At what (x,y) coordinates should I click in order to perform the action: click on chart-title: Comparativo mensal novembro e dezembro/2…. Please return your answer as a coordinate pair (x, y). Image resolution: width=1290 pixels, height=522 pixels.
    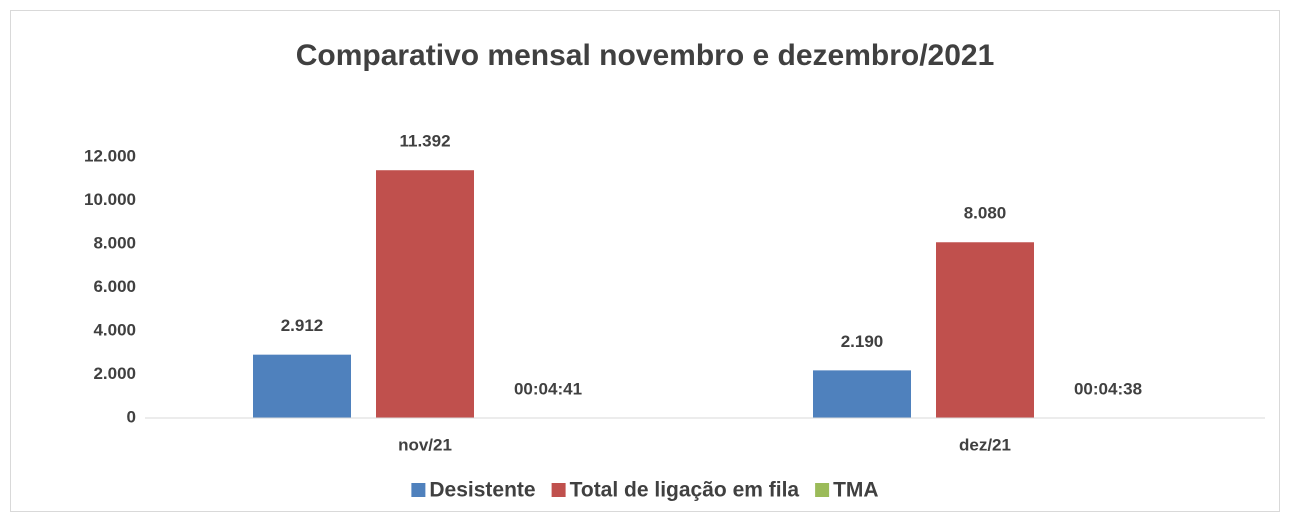
    Looking at the image, I should click on (645, 55).